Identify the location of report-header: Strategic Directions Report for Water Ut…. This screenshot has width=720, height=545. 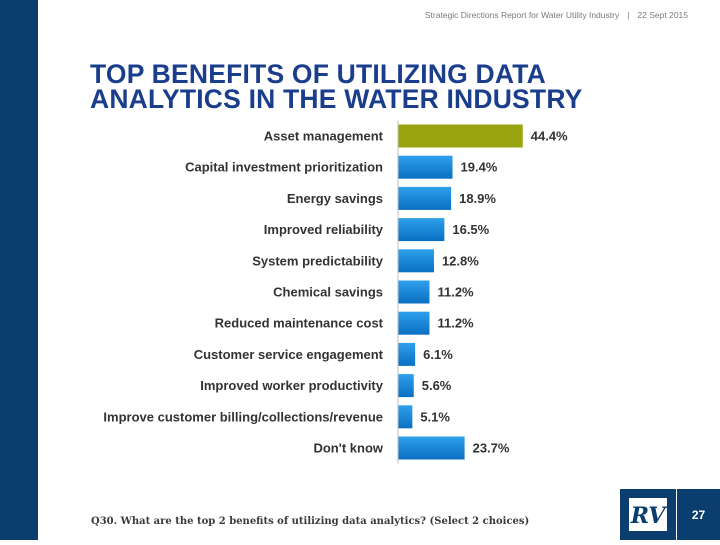
(556, 15).